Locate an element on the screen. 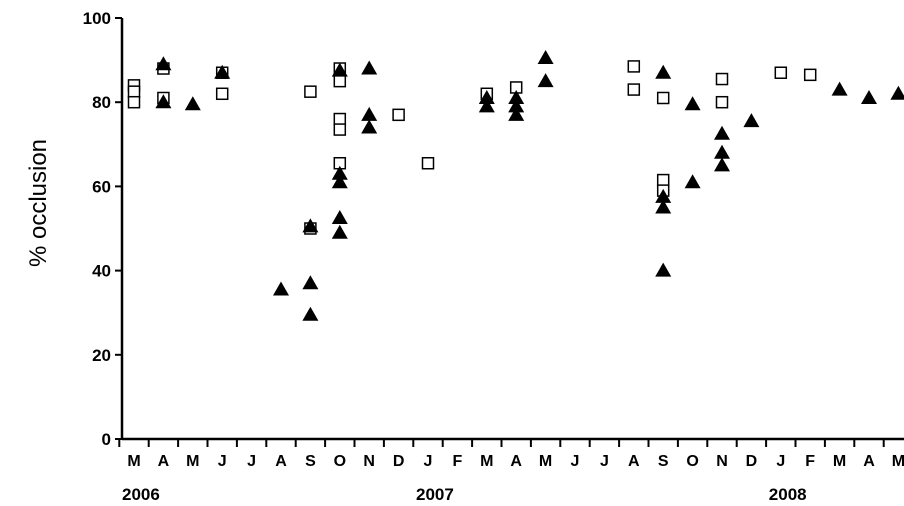 The height and width of the screenshot is (506, 904). x-year-label: 2008 is located at coordinates (788, 494).